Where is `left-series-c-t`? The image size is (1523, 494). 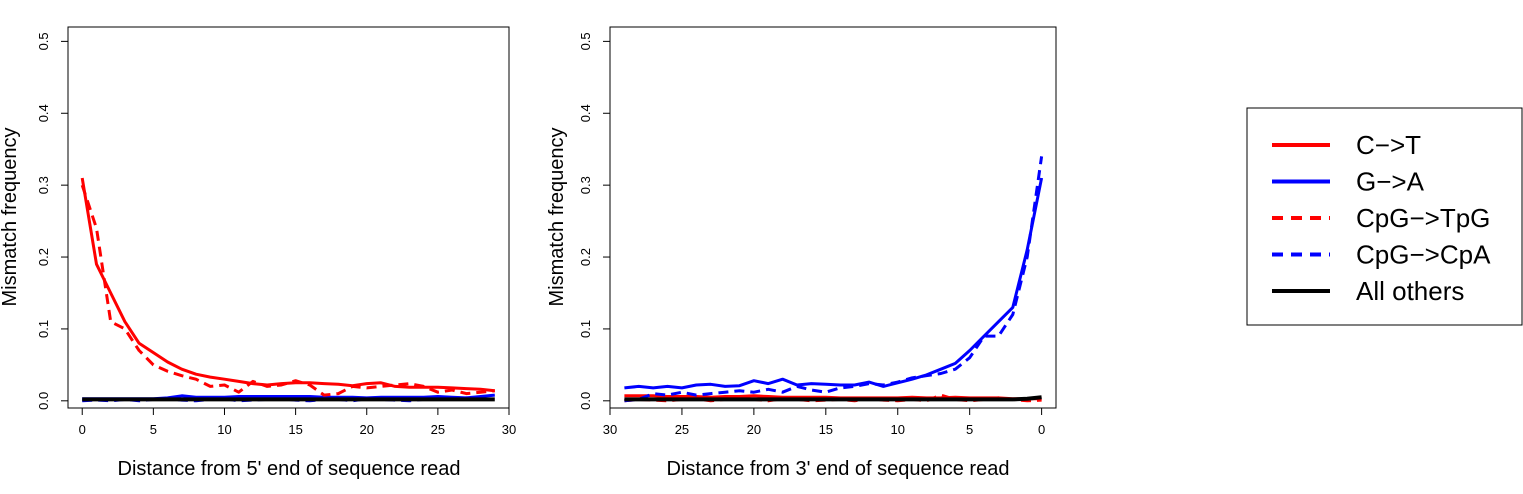 left-series-c-t is located at coordinates (287, 285).